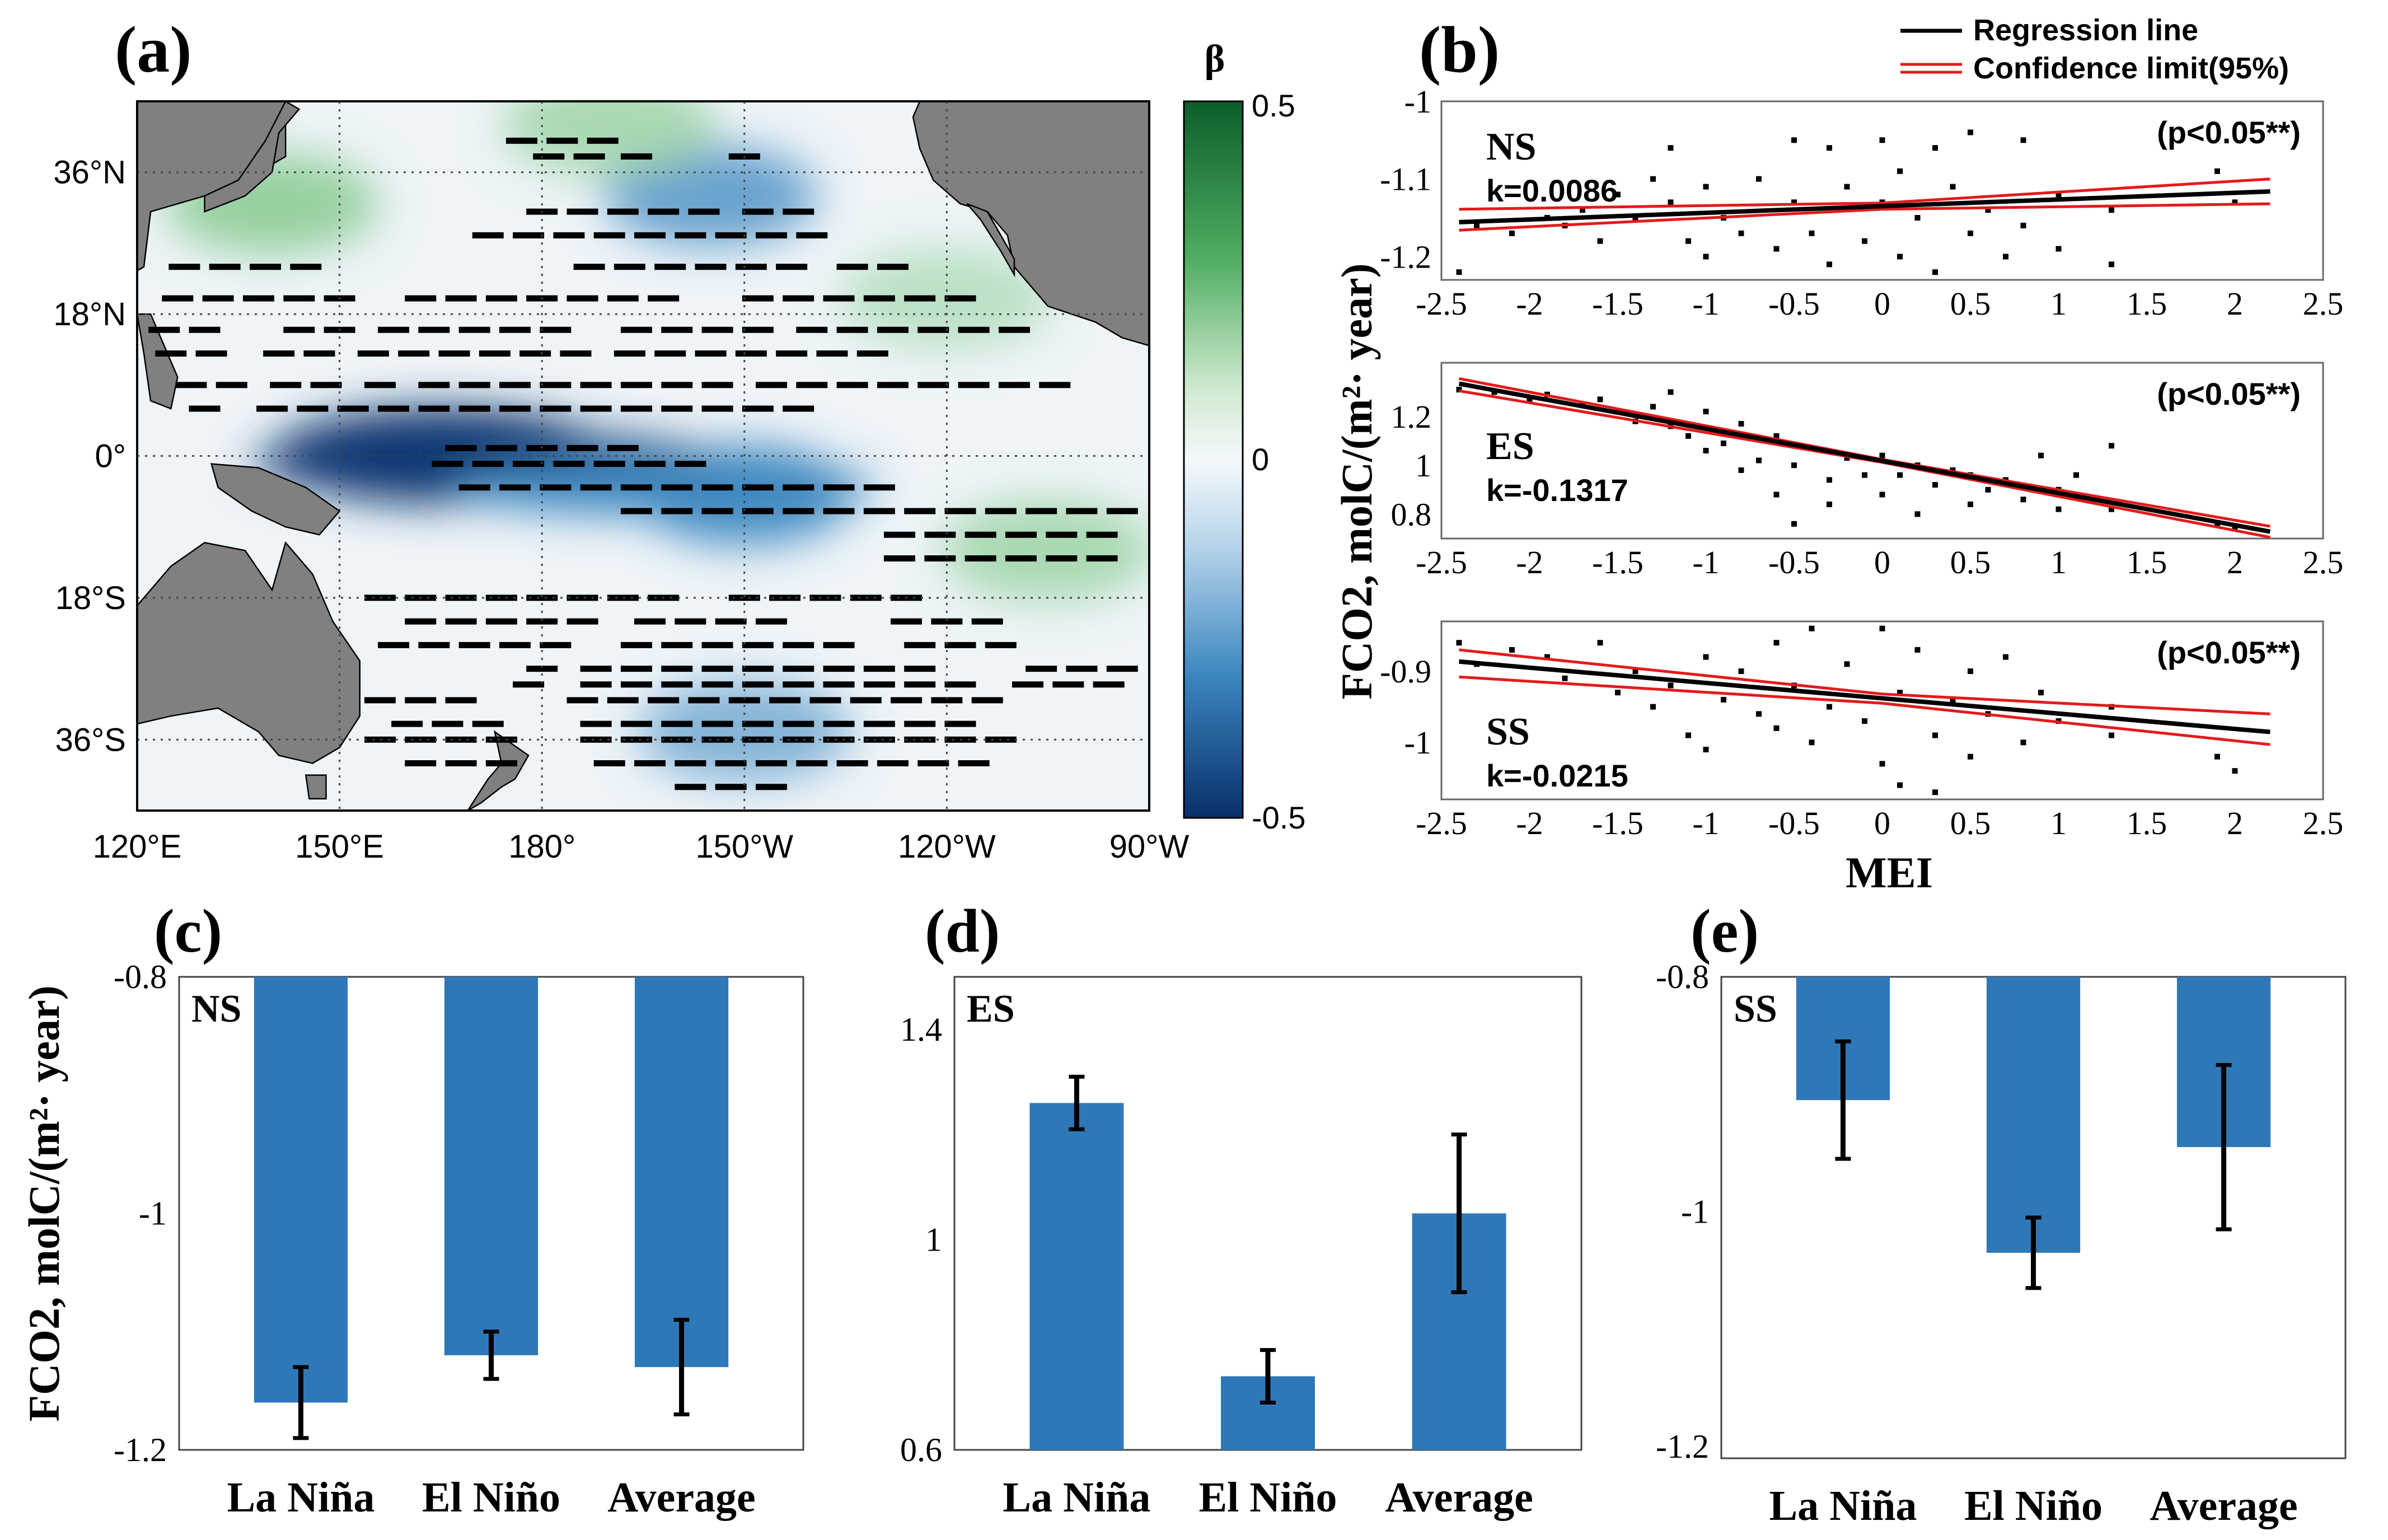 The width and height of the screenshot is (2388, 1540). I want to click on scatter-y-tick-es-2: 0.8, so click(1411, 514).